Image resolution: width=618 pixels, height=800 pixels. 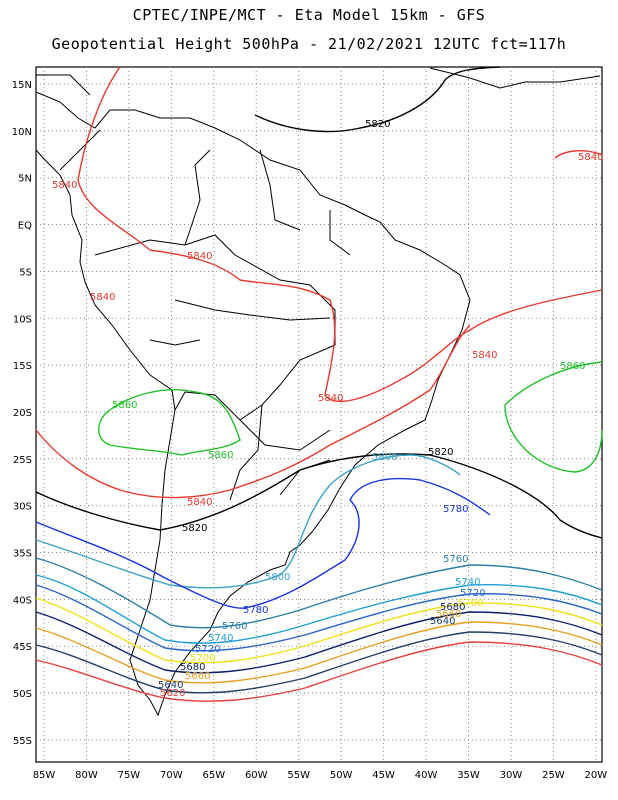 What do you see at coordinates (172, 693) in the screenshot?
I see `label-5620-a: 5620` at bounding box center [172, 693].